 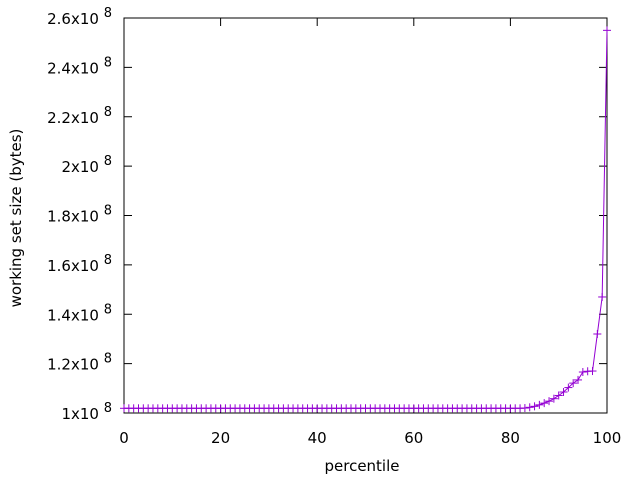 What do you see at coordinates (75, 266) in the screenshot?
I see `y-tick-mantissa: 1.6x10` at bounding box center [75, 266].